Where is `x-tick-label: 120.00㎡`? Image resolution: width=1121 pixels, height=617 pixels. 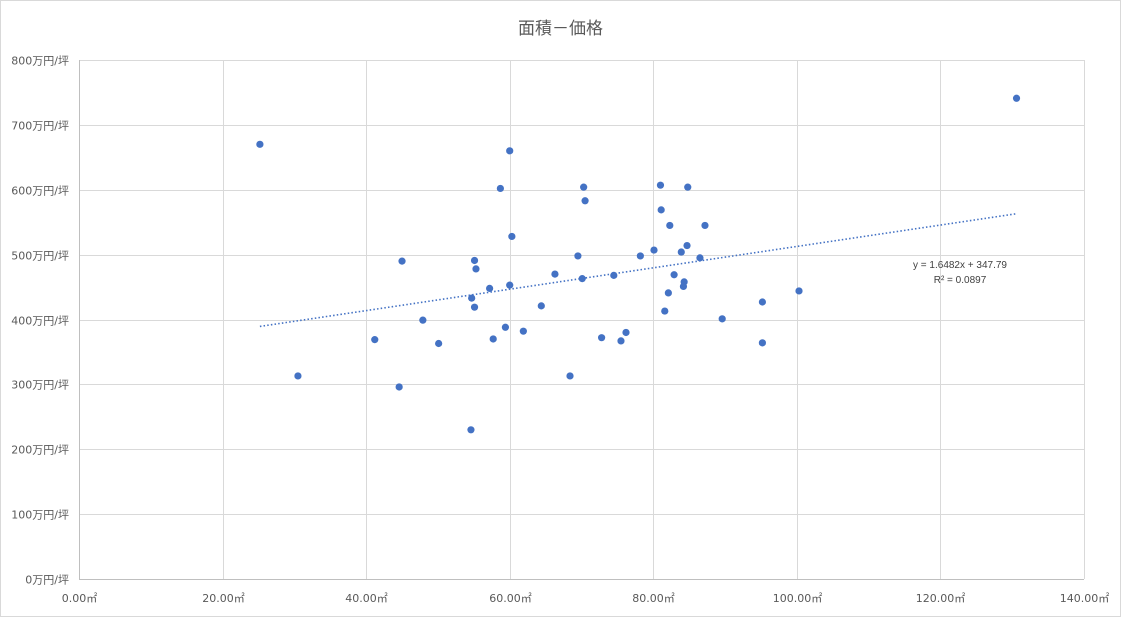 x-tick-label: 120.00㎡ is located at coordinates (941, 598).